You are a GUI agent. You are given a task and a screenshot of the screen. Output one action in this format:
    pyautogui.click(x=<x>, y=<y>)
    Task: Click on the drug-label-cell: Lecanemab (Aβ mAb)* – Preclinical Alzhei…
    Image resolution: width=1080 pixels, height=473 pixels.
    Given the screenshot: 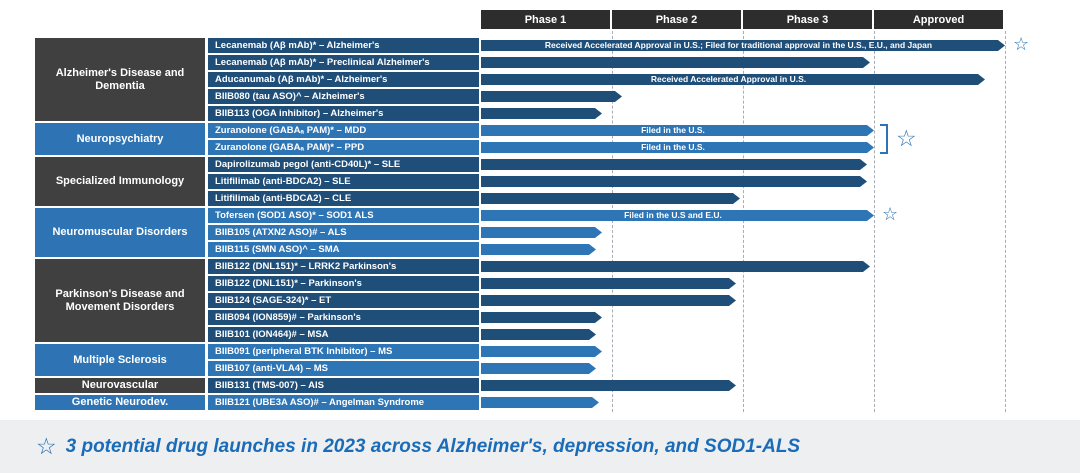 What is the action you would take?
    pyautogui.click(x=343, y=62)
    